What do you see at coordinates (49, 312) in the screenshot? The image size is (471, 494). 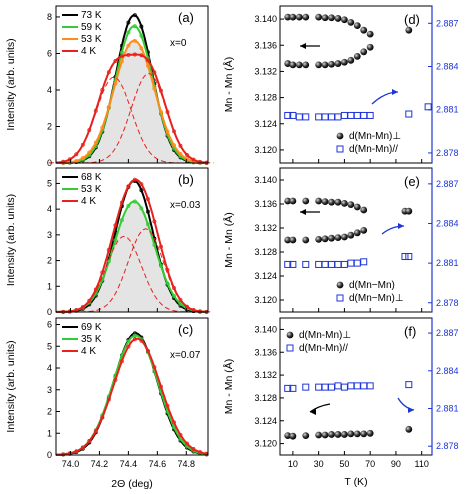 I see `ytick-label: 0` at bounding box center [49, 312].